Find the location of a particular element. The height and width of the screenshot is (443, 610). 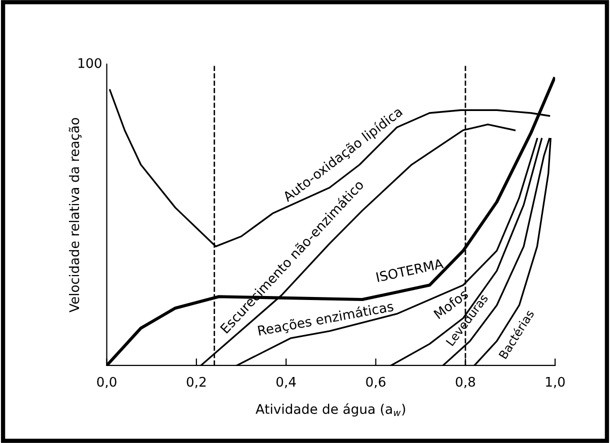

x-tick-label: 0,6 is located at coordinates (376, 382).